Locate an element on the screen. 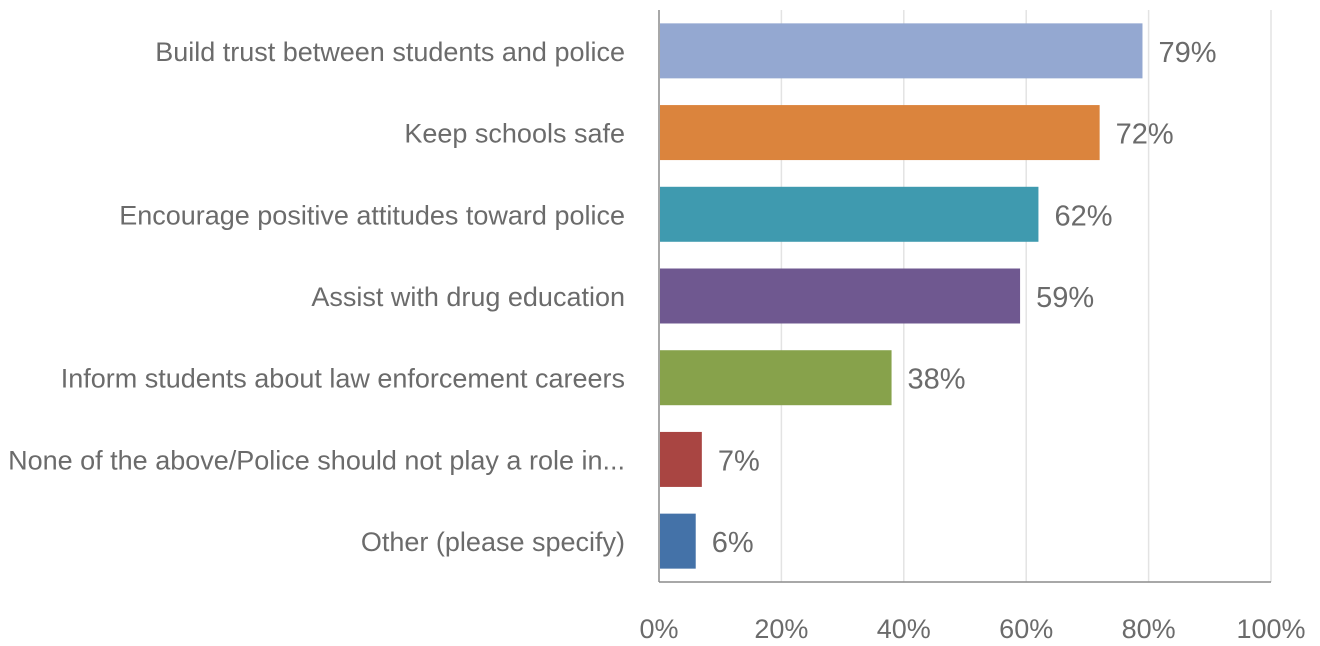  data-label: 59% is located at coordinates (1065, 298).